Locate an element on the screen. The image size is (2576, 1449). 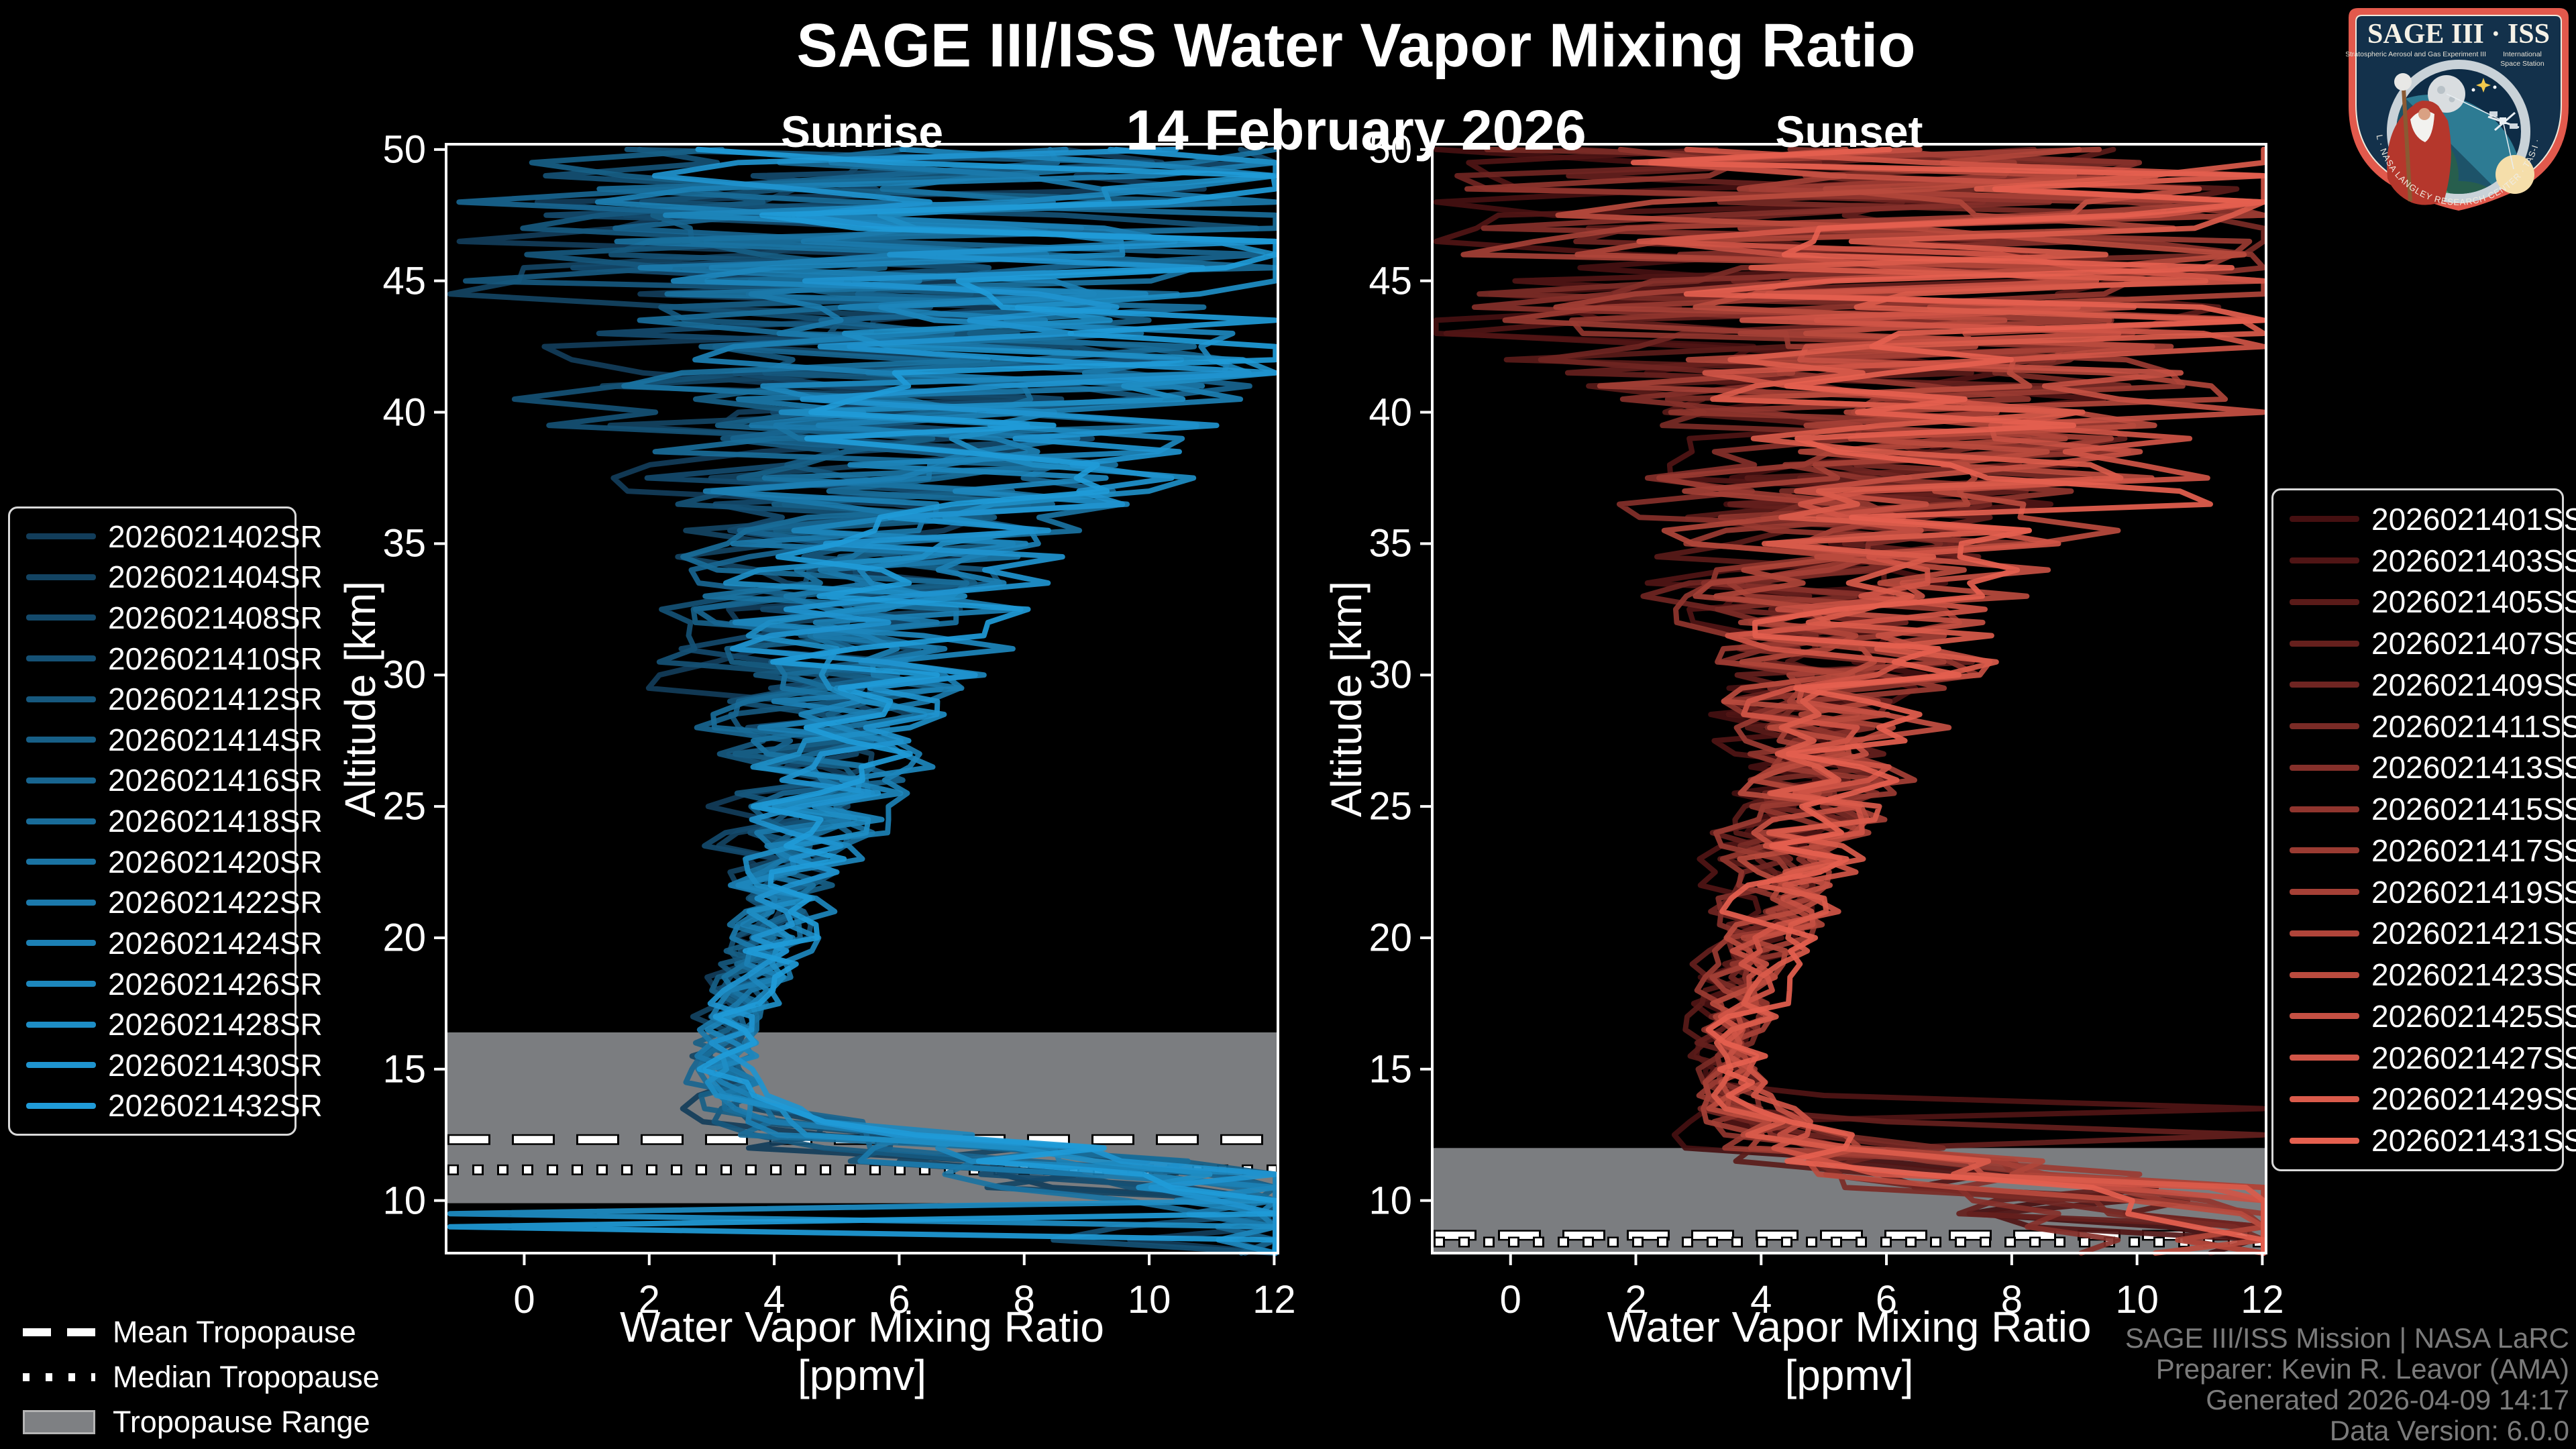
legend-item: 2026021411SS is located at coordinates (2424, 726).